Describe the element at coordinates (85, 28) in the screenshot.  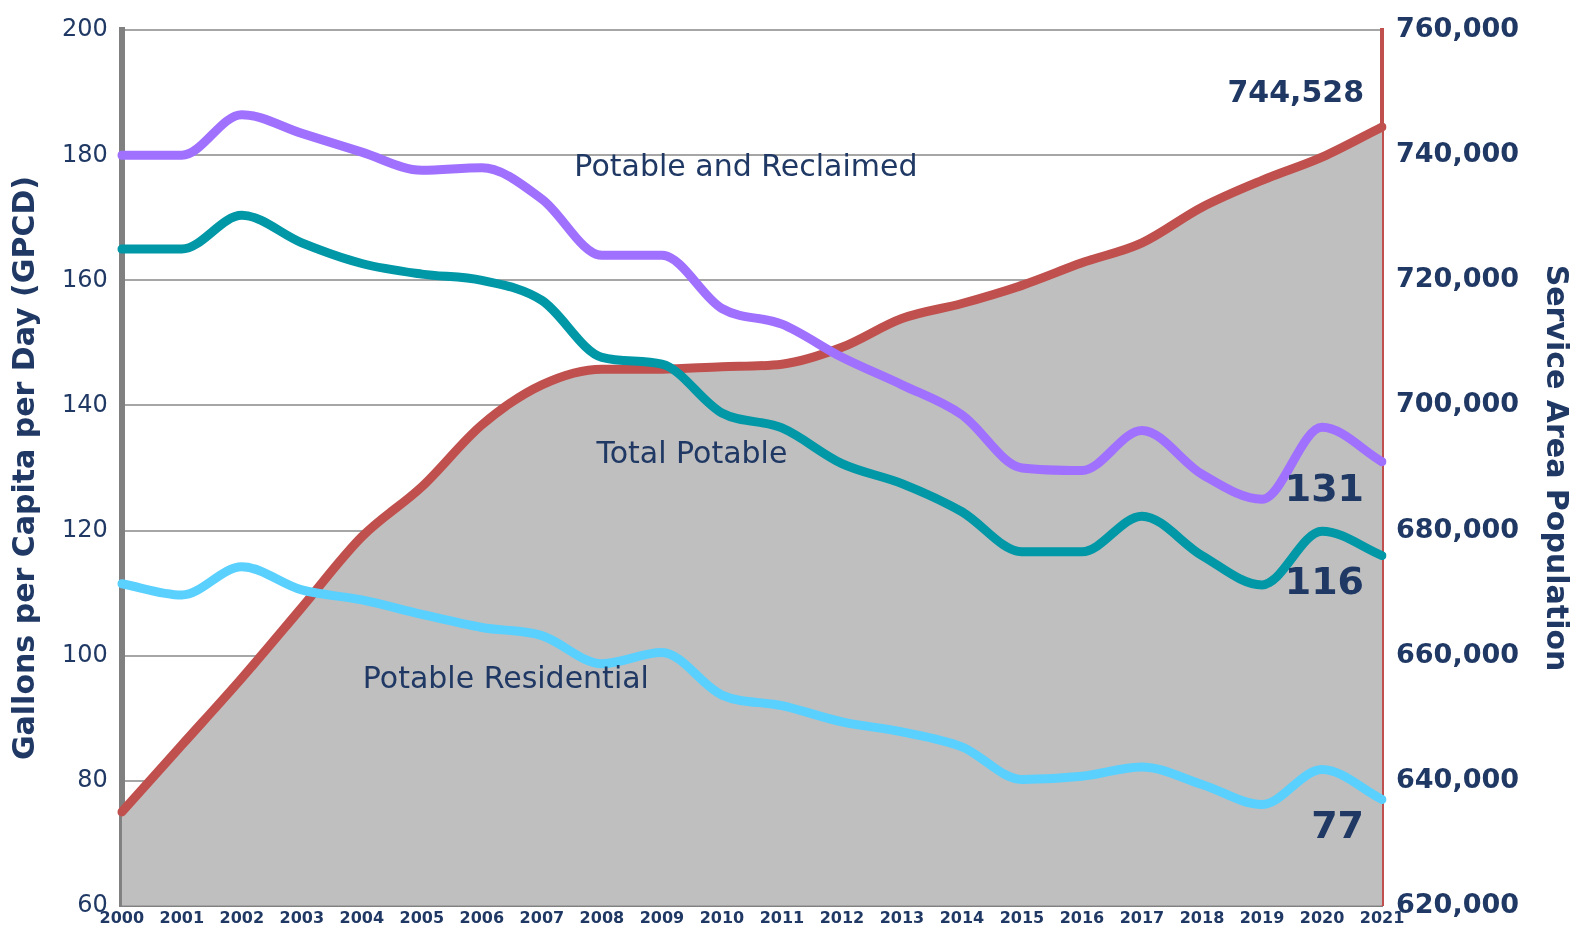
I see `y-tick-label: 200` at that location.